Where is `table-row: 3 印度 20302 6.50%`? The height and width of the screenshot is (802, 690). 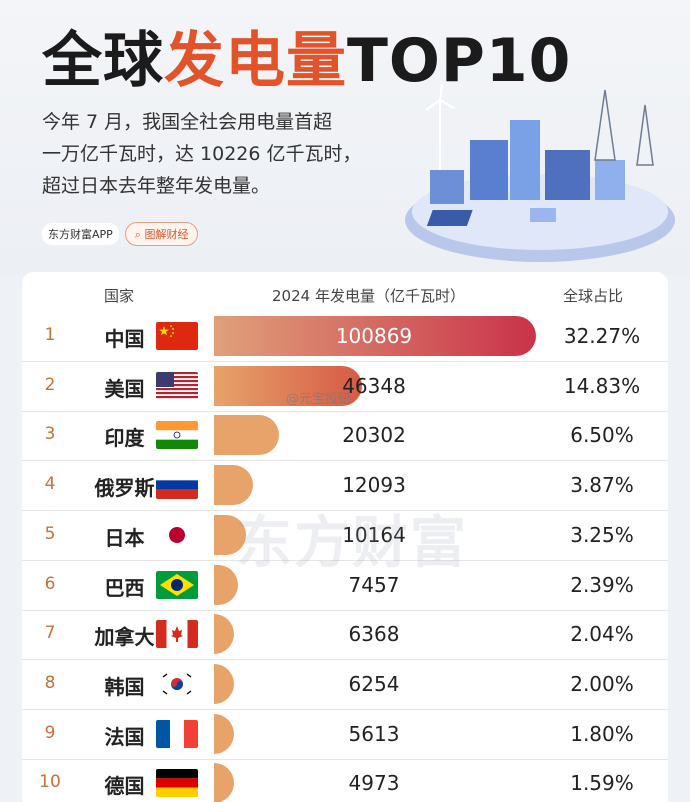
table-row: 3 印度 20302 6.50% is located at coordinates (345, 436).